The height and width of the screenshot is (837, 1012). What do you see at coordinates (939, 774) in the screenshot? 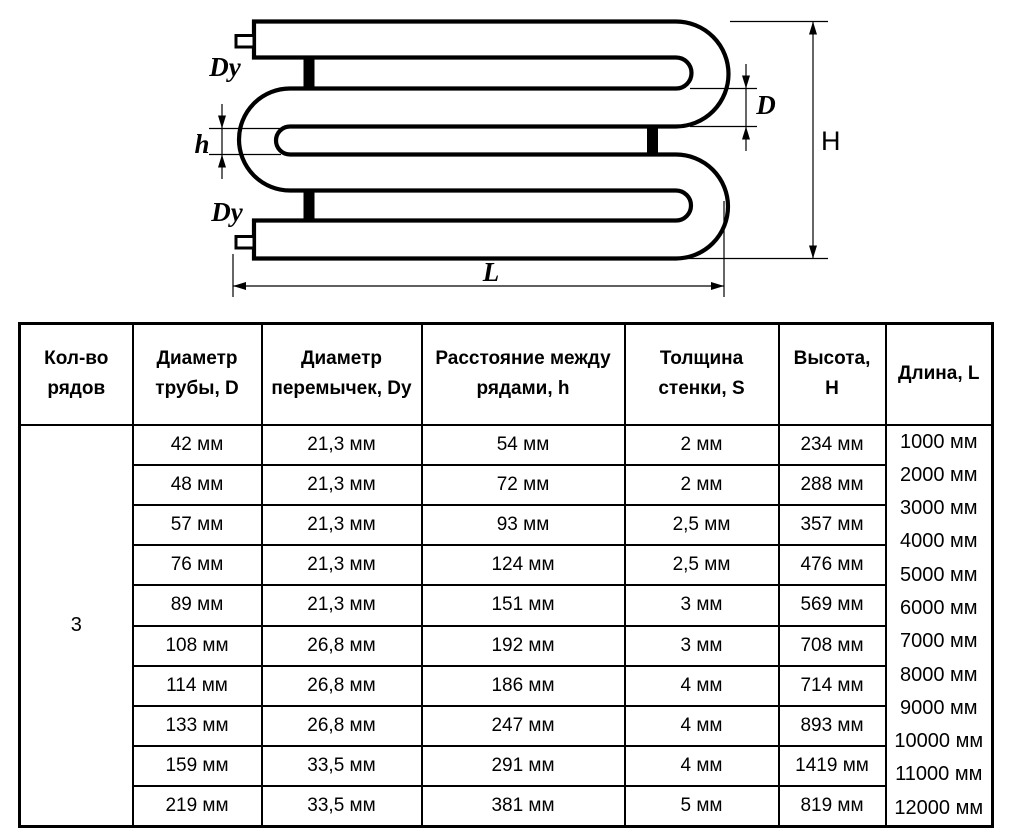
I see `length-option: 11000 мм` at bounding box center [939, 774].